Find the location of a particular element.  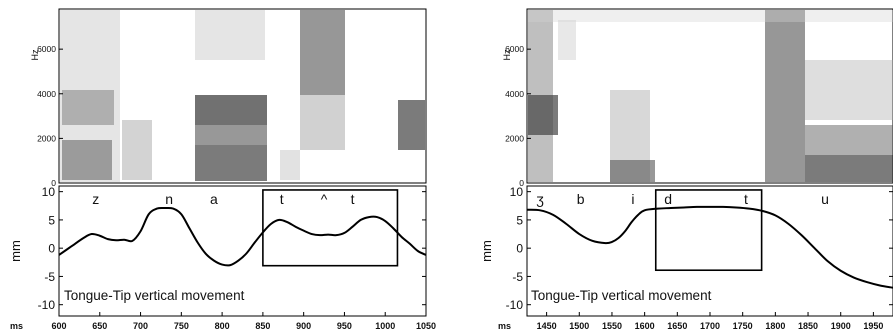

segment-label: d is located at coordinates (668, 199).